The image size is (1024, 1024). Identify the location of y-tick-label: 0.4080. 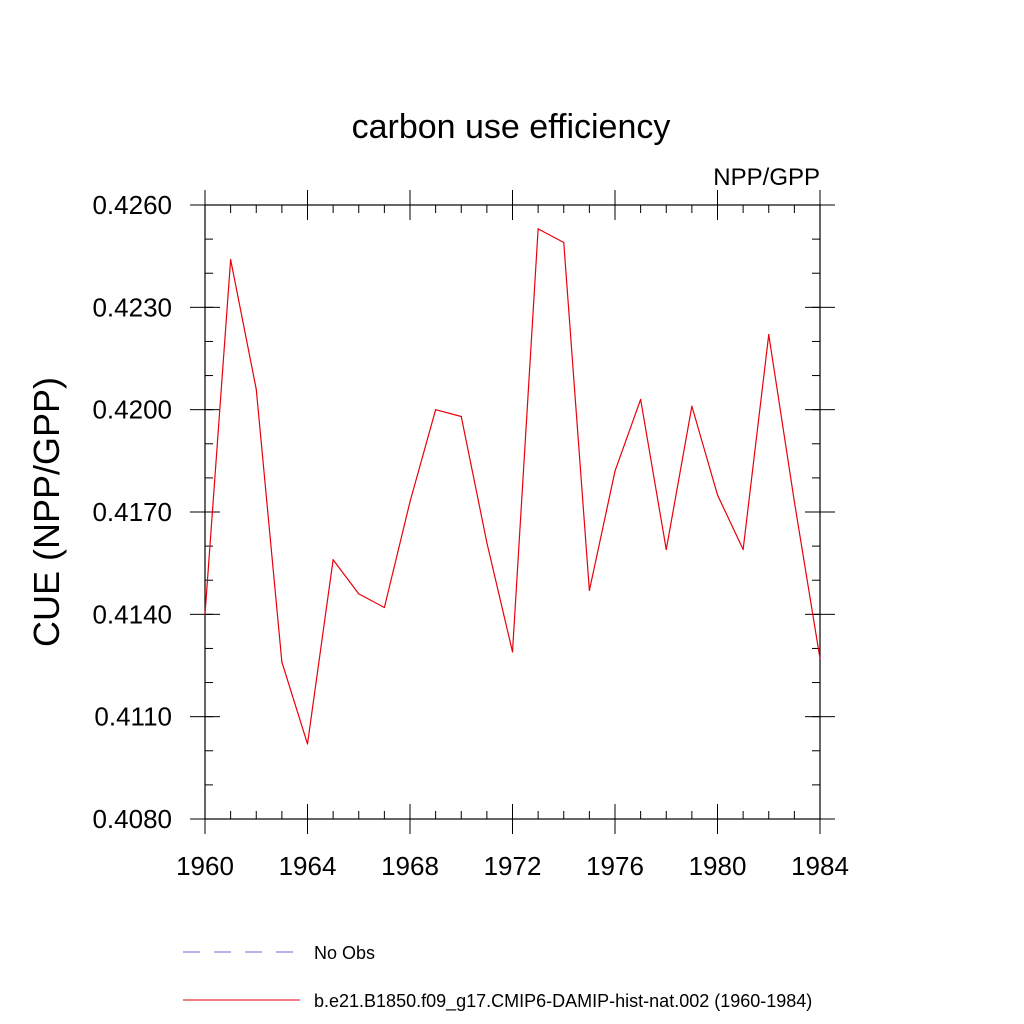
(132, 819).